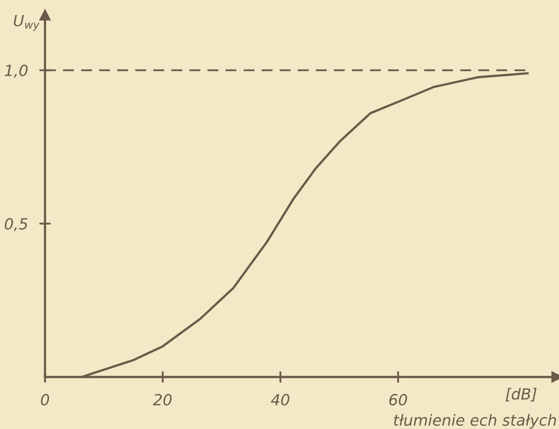  What do you see at coordinates (16, 225) in the screenshot?
I see `y-tick-label: 0,5` at bounding box center [16, 225].